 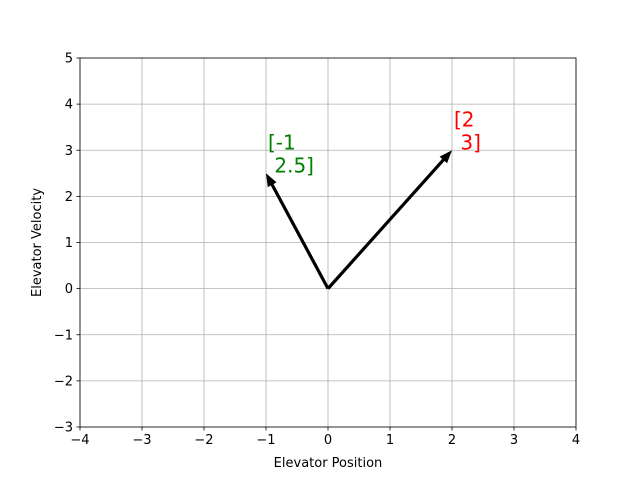 I want to click on y-axis: −3 −2 −1 0 1 2 3 4 5, so click(x=67, y=244).